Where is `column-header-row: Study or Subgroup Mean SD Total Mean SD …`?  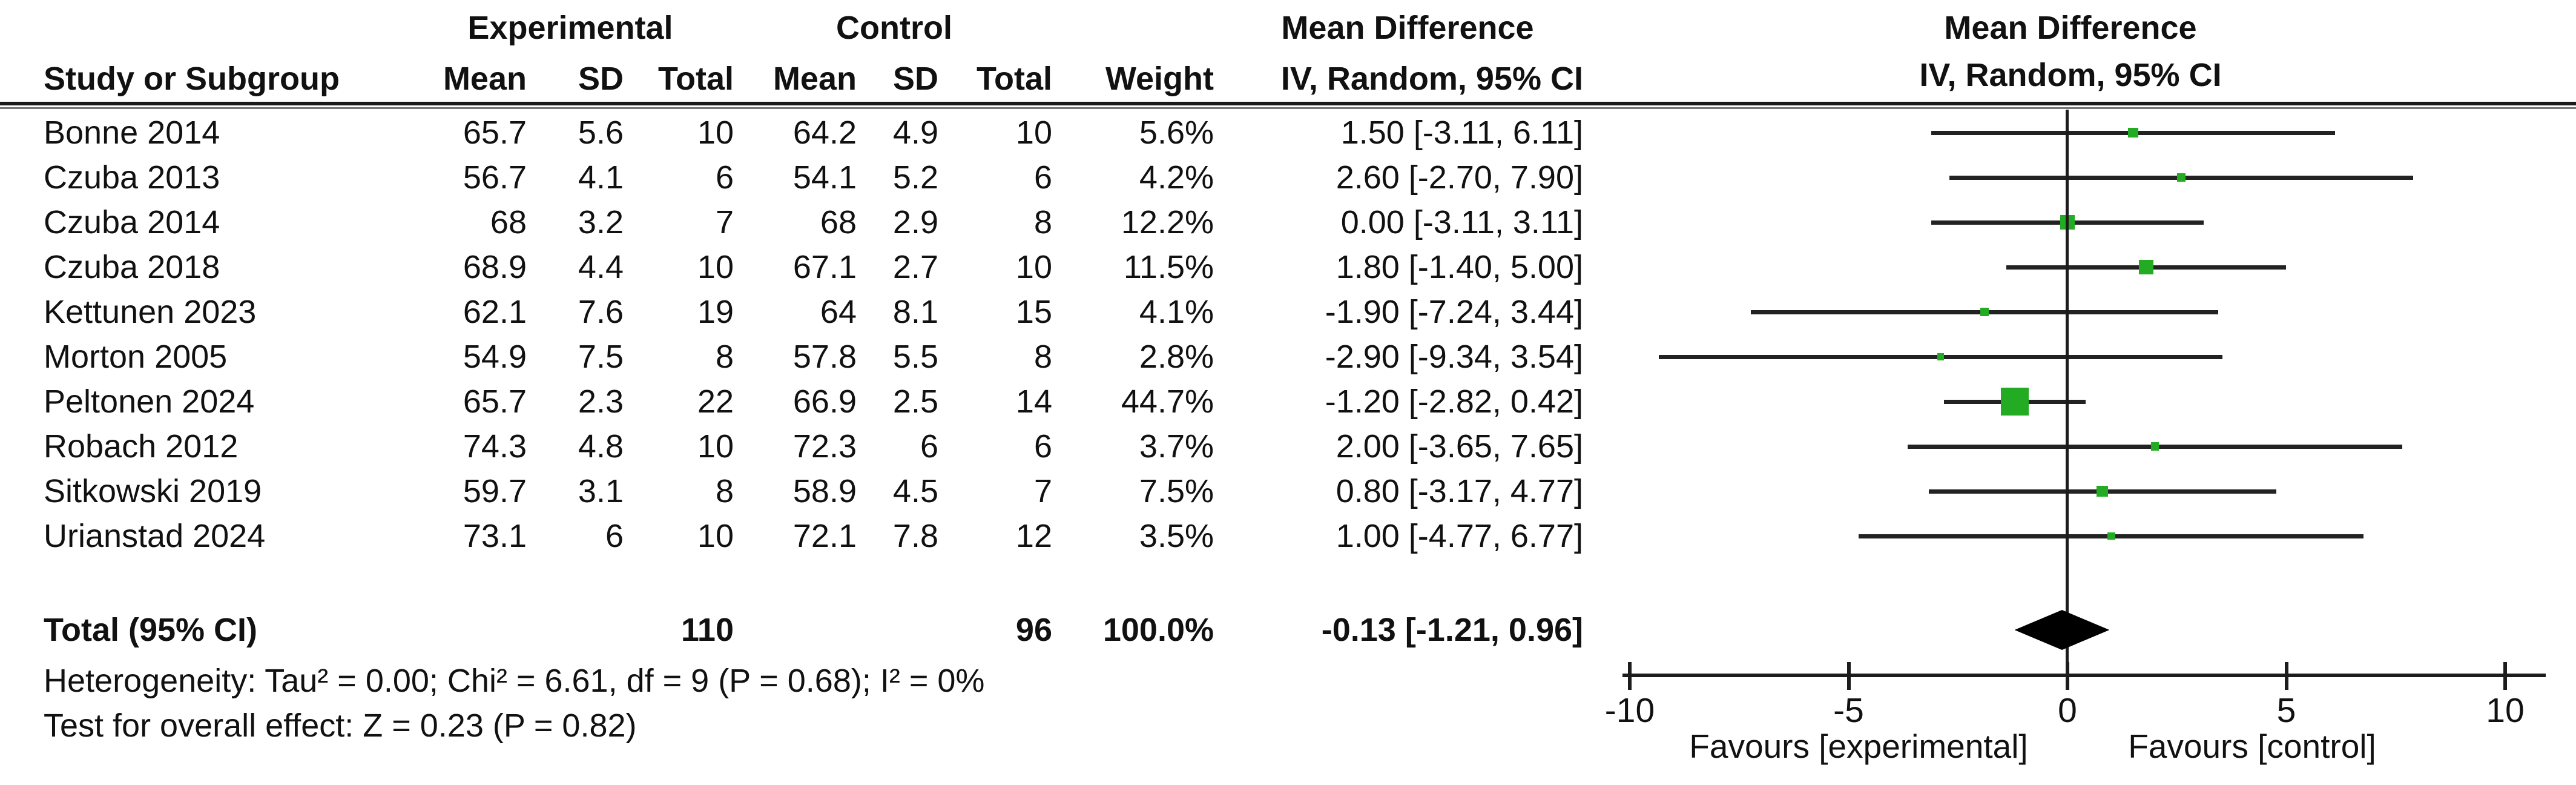
column-header-row: Study or Subgroup Mean SD Total Mean SD … is located at coordinates (1288, 78).